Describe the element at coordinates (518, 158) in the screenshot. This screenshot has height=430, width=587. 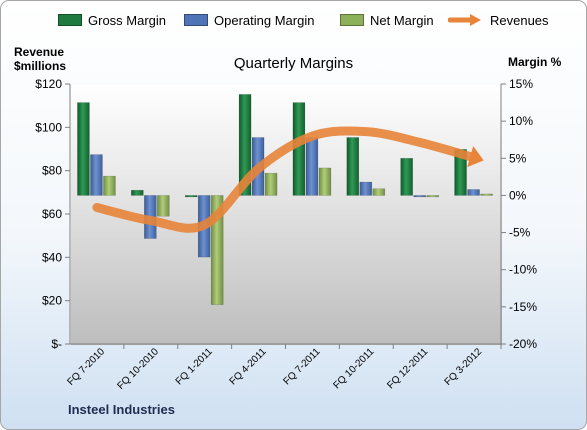
I see `right-tick-label: 5%` at that location.